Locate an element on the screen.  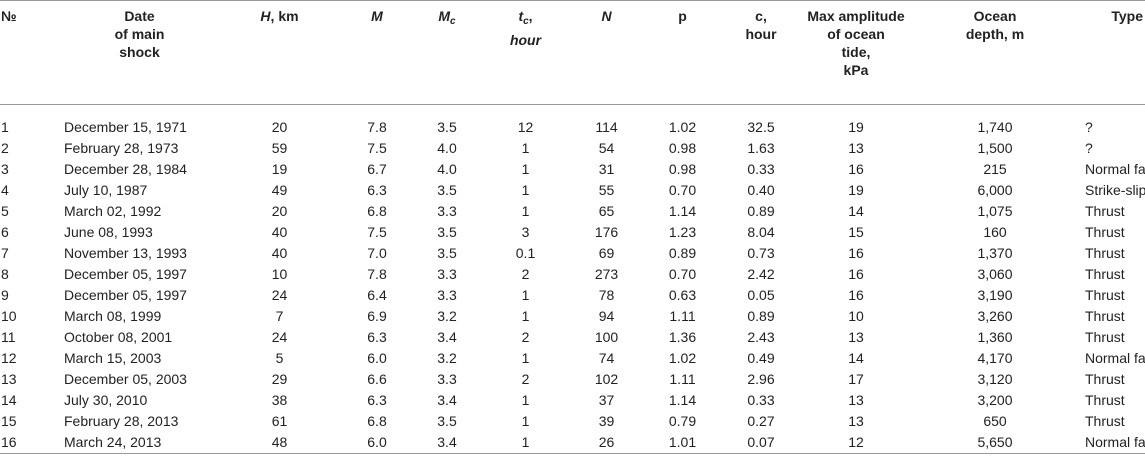
cell-tc: 3 is located at coordinates (525, 232).